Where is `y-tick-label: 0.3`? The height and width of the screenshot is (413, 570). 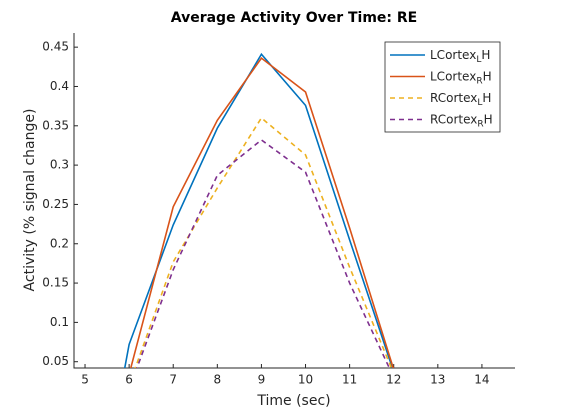 y-tick-label: 0.3 is located at coordinates (59, 165).